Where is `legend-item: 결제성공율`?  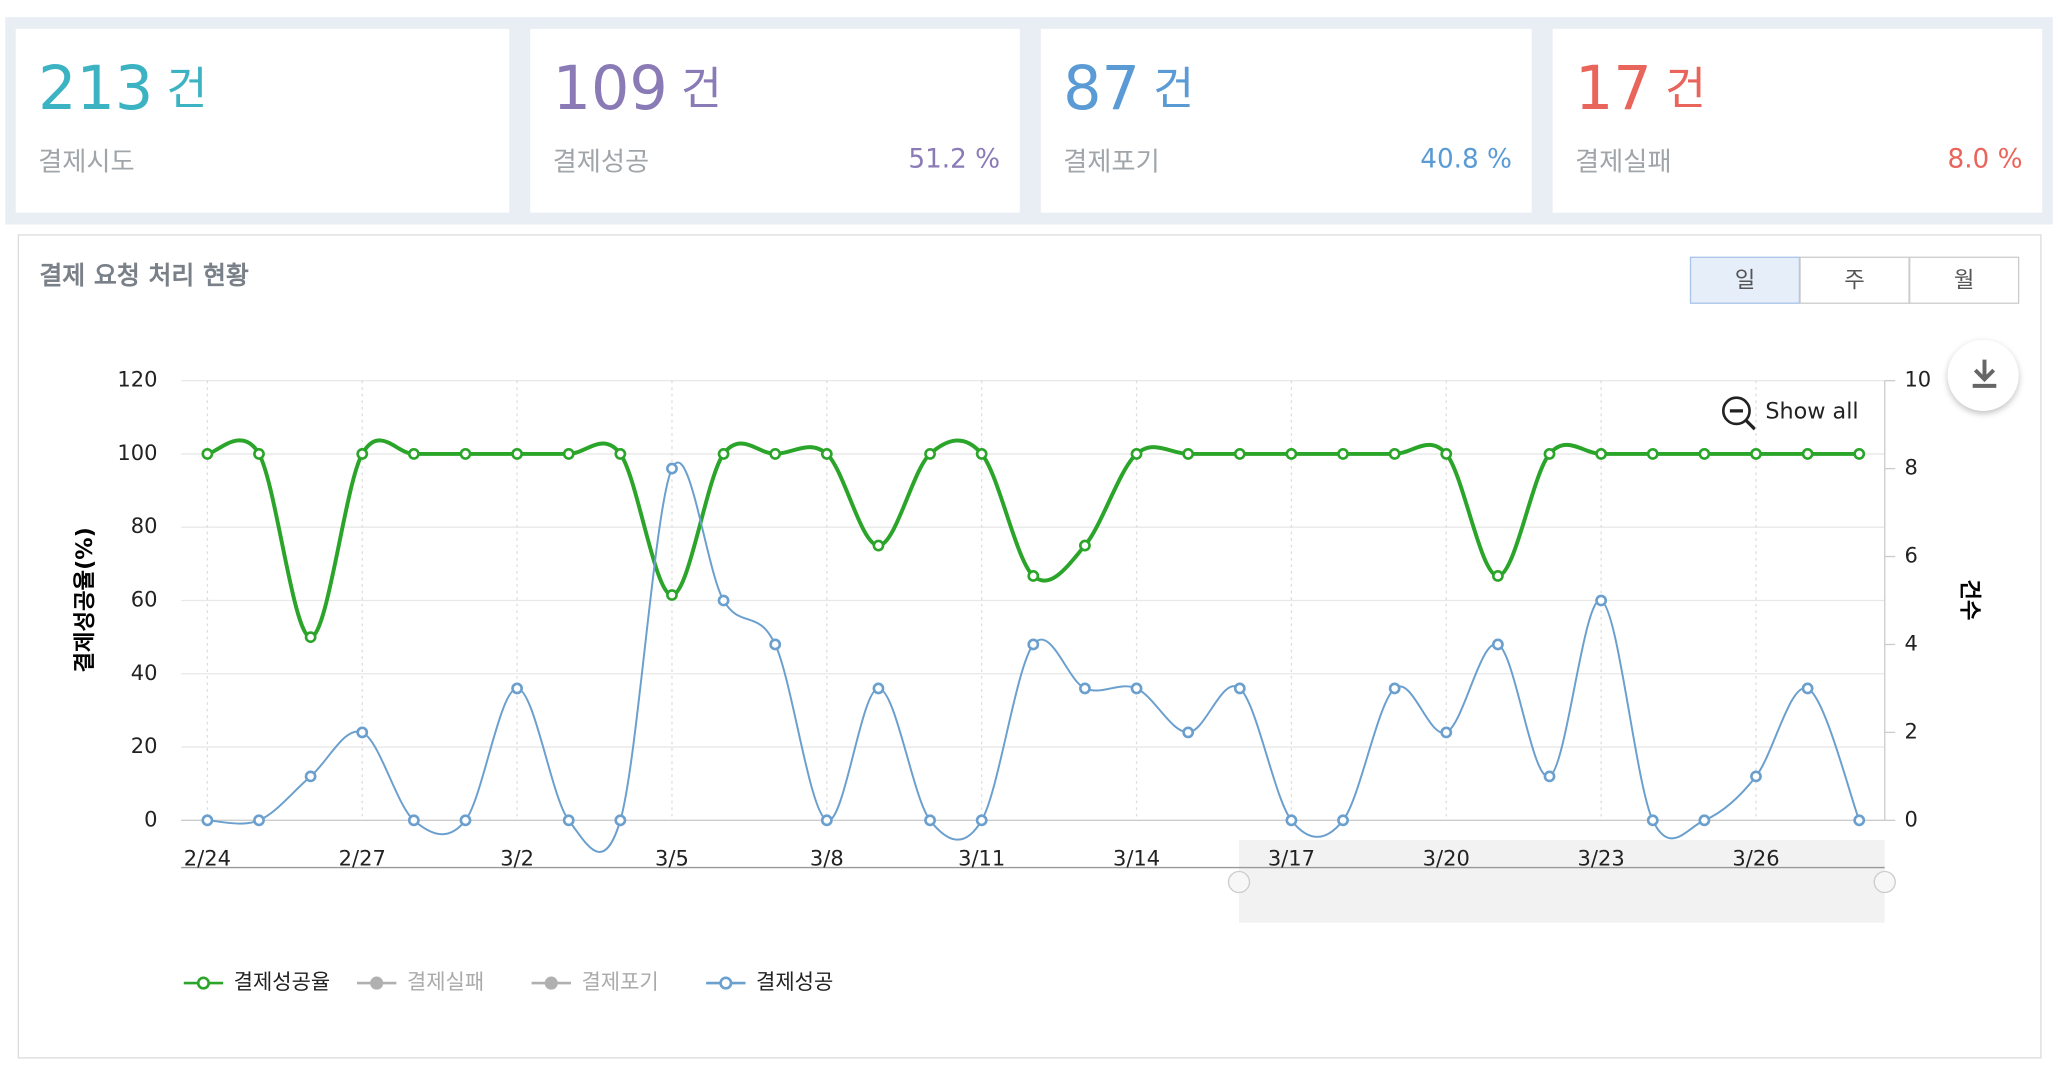
legend-item: 결제성공율 is located at coordinates (257, 982).